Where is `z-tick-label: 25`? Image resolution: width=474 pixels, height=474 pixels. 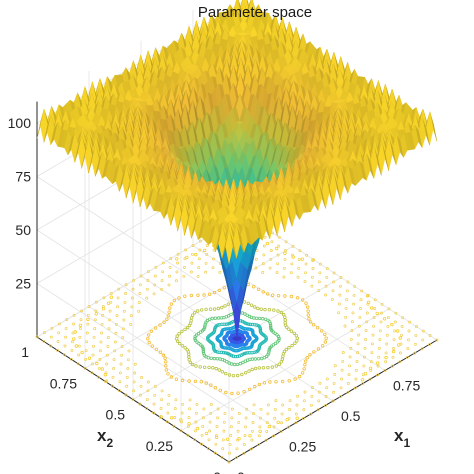 z-tick-label: 25 is located at coordinates (23, 284).